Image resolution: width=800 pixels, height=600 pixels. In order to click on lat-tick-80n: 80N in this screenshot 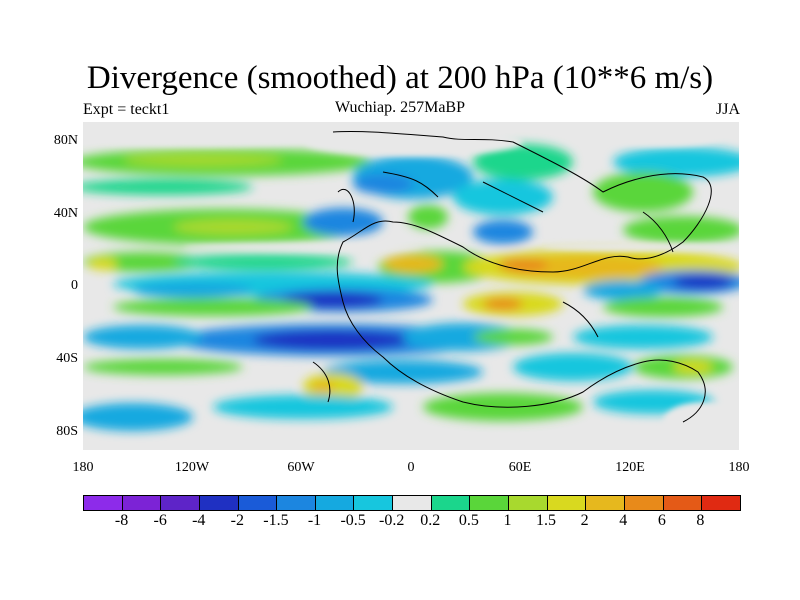, I will do `click(65, 140)`.